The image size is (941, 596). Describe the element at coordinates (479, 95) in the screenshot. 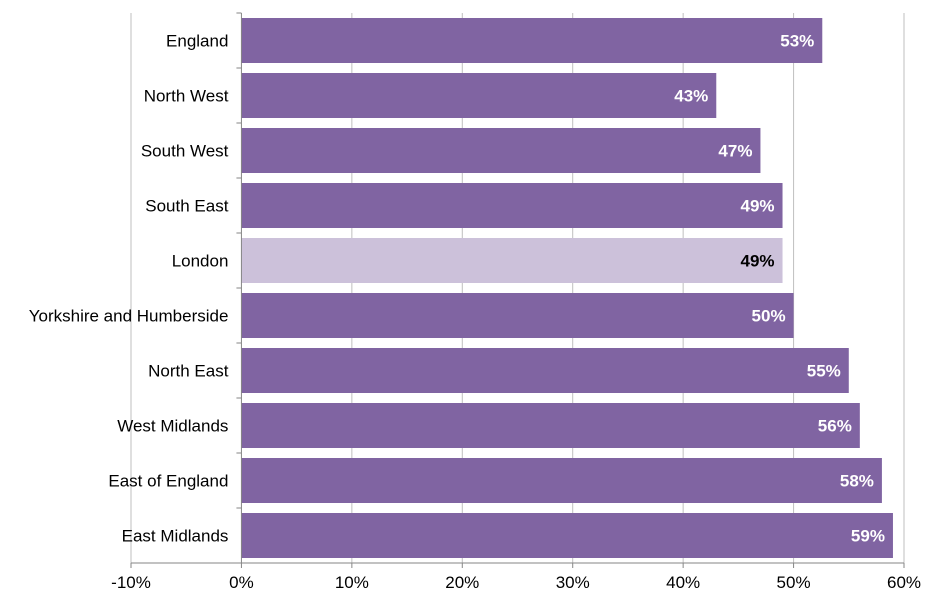

I see `bar-north-west` at that location.